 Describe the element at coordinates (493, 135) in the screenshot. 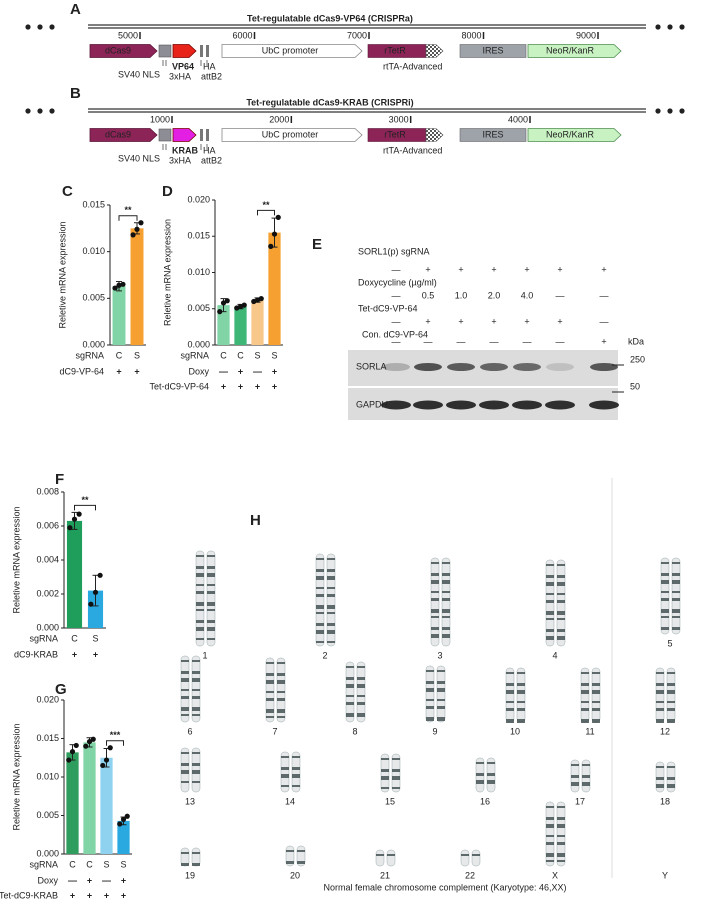

I see `ires-box` at that location.